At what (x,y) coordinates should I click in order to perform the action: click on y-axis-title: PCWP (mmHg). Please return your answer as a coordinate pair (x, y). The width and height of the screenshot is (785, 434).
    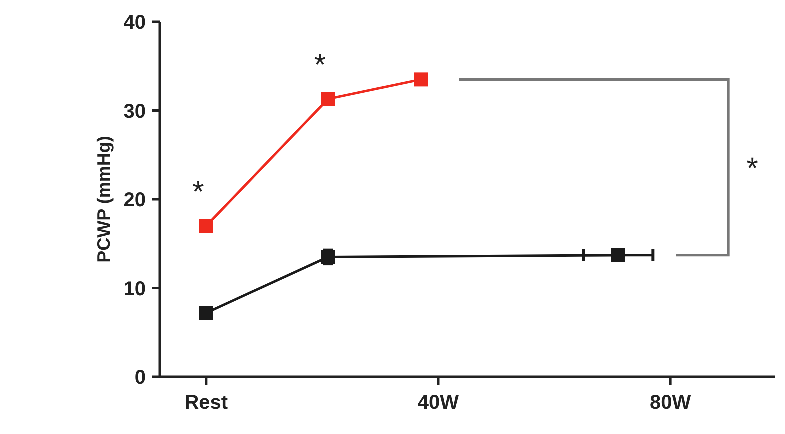
    Looking at the image, I should click on (104, 199).